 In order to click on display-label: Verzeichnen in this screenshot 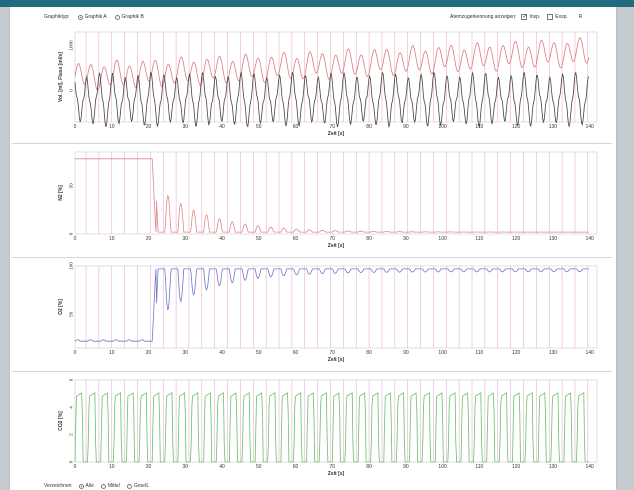, I will do `click(58, 486)`.